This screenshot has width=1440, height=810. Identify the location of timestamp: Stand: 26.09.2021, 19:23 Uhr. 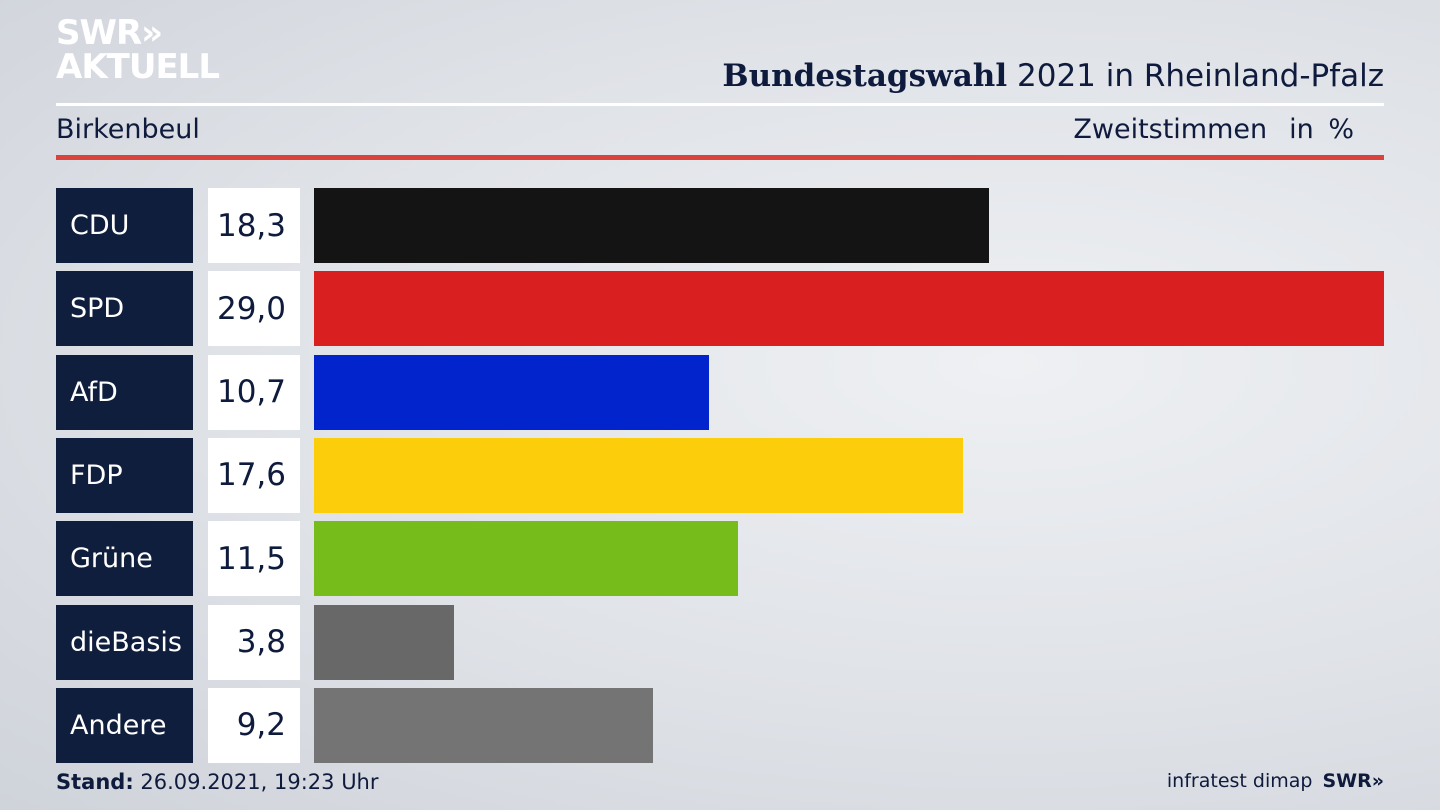
(217, 782).